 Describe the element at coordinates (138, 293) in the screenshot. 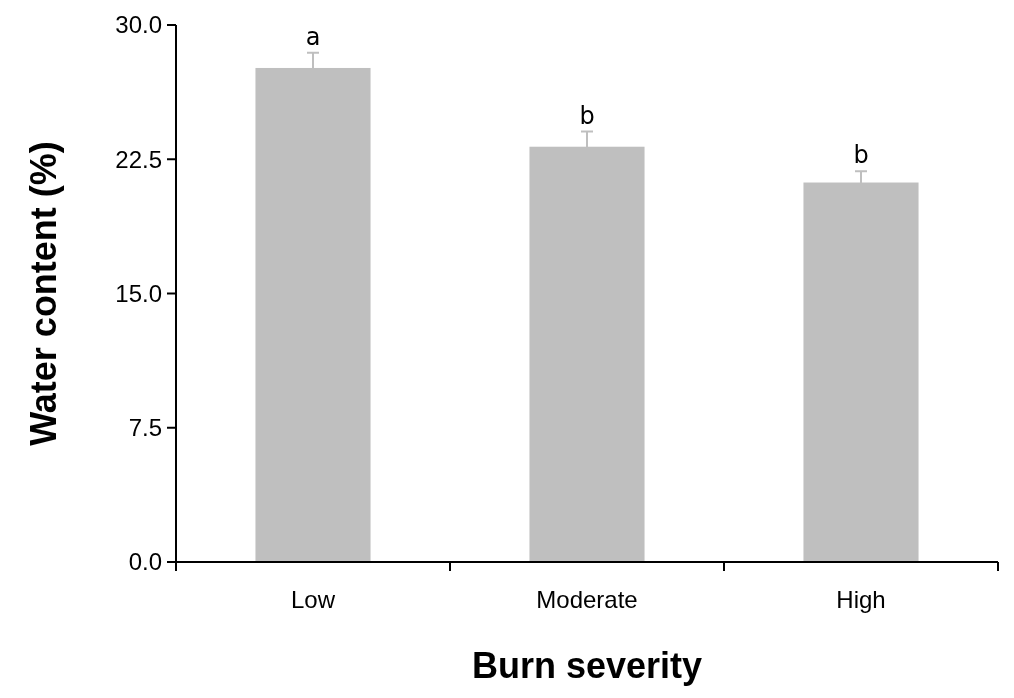

I see `y-tick-label: 15.0` at that location.